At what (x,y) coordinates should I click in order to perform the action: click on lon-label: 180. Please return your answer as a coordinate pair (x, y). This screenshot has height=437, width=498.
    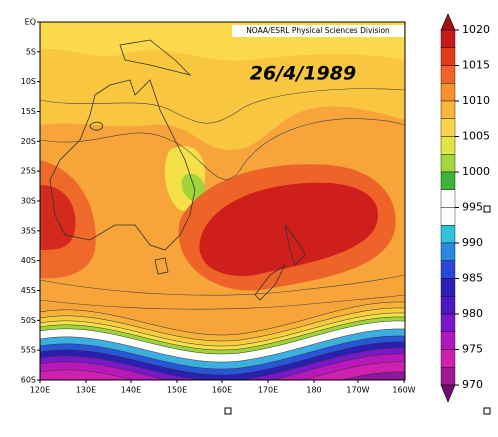
    Looking at the image, I should click on (313, 390).